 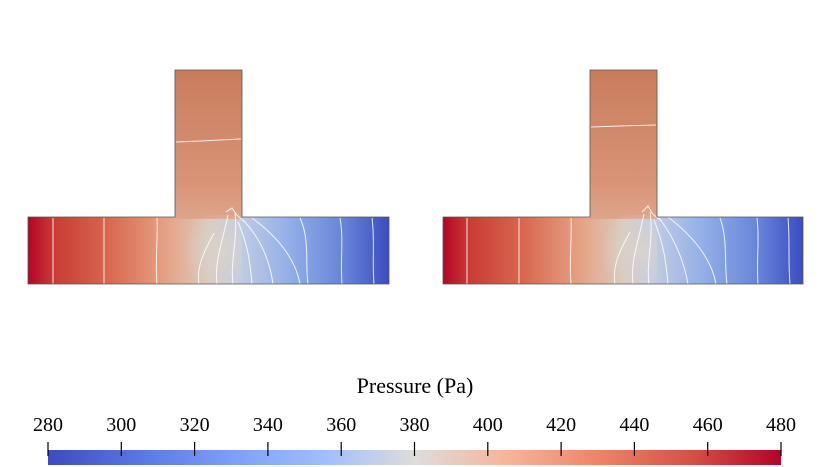 I want to click on colorbar-tick-label: 440, so click(x=634, y=425).